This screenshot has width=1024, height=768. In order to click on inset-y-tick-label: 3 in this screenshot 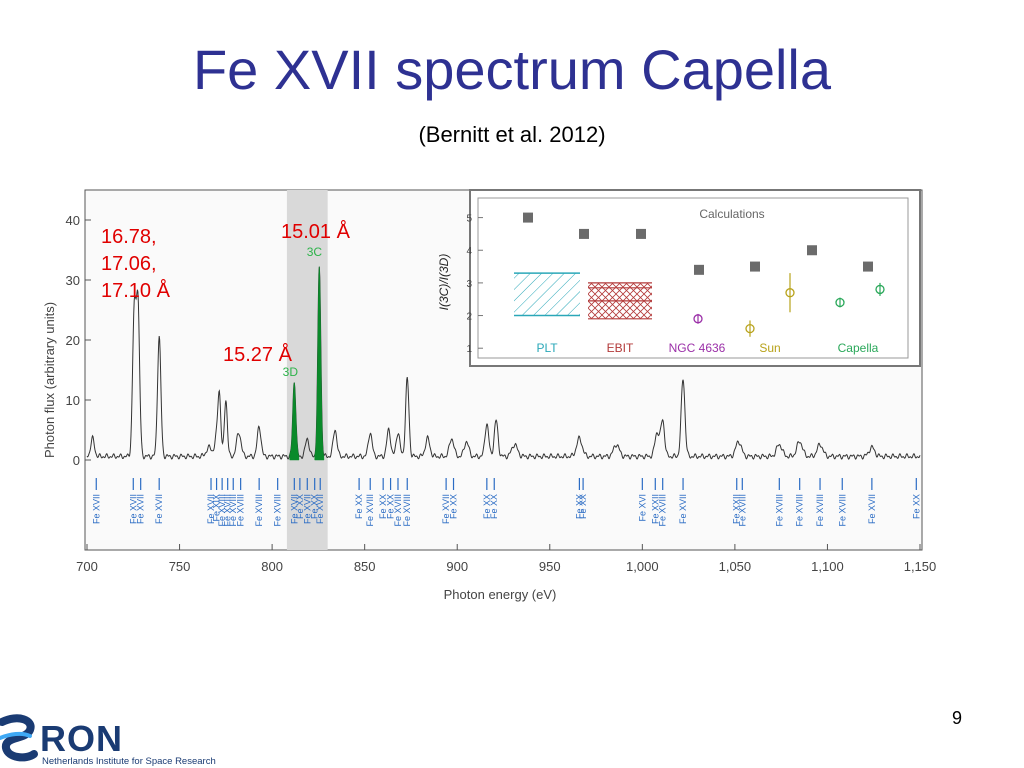, I will do `click(469, 284)`.